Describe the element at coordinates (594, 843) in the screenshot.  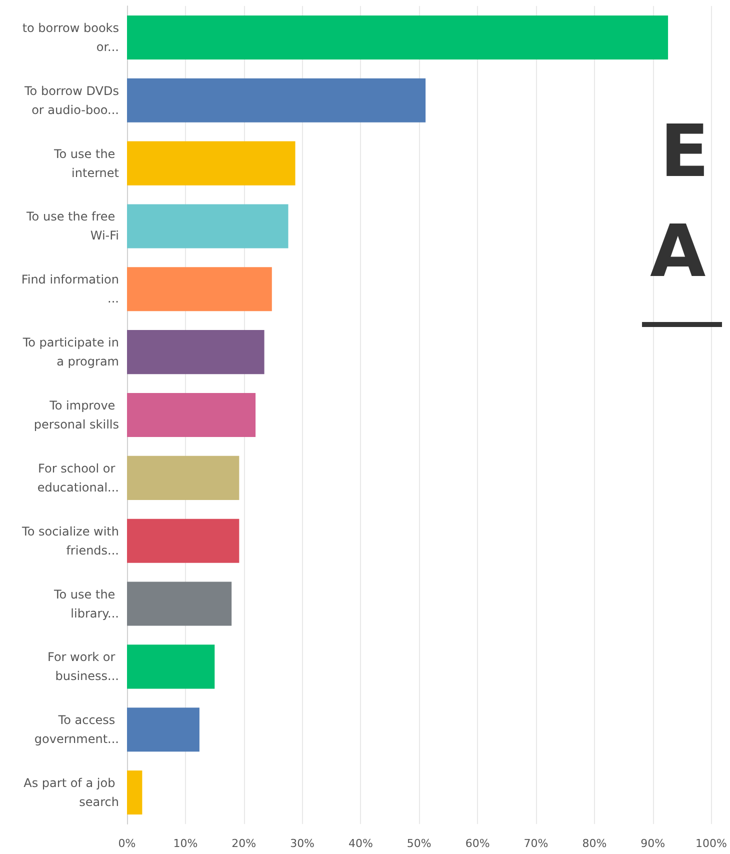
I see `x-tick-label: 80%` at that location.